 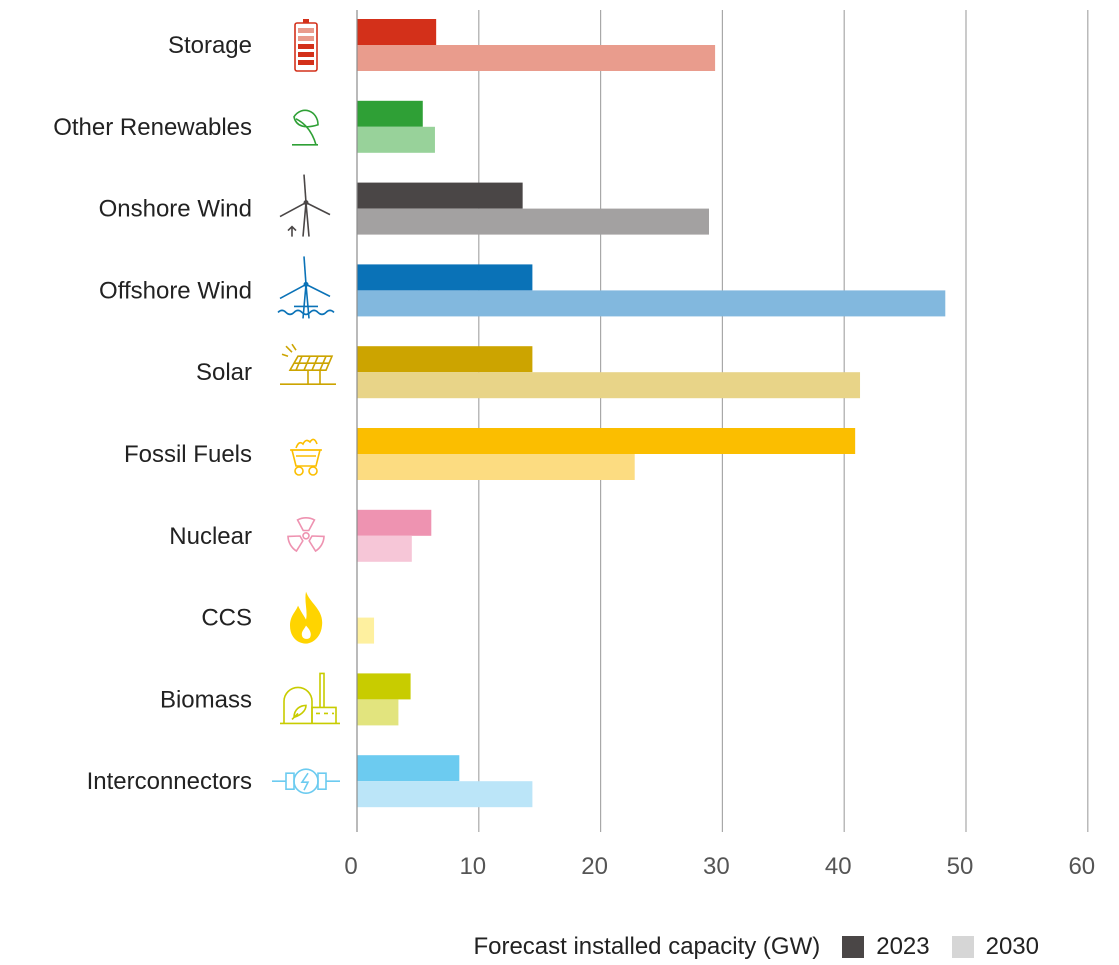 What do you see at coordinates (308, 364) in the screenshot?
I see `solar-panel-icon` at bounding box center [308, 364].